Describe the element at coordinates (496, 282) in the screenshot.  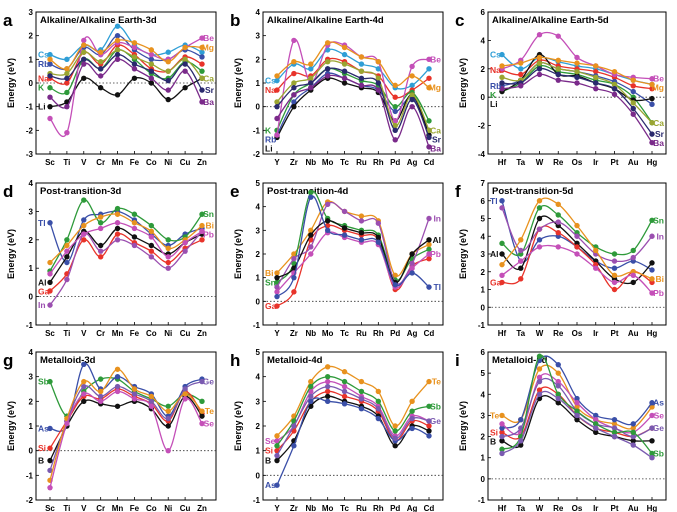
I see `series-label-ga: Ga` at that location.